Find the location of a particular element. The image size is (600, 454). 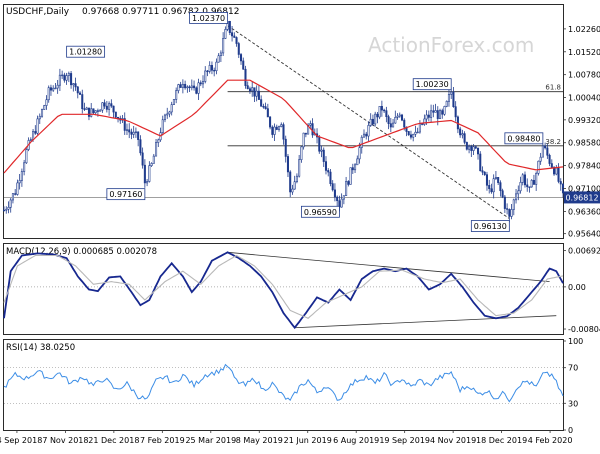

x-axis-tick-label: 6 Aug 2019 is located at coordinates (356, 440).